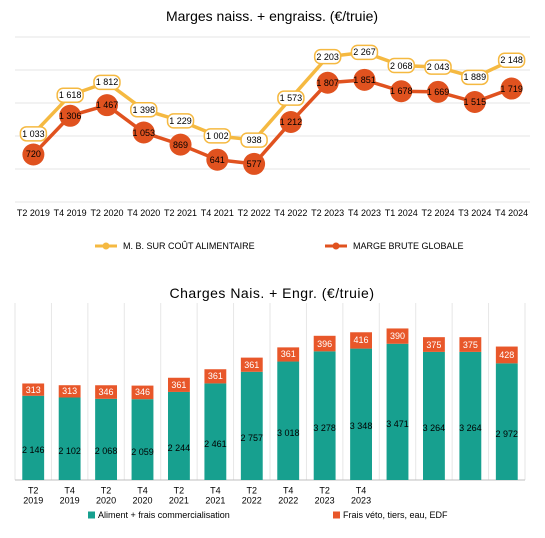 The height and width of the screenshot is (538, 545). What do you see at coordinates (106, 495) in the screenshot?
I see `x-tick-label: T2 2020` at bounding box center [106, 495].